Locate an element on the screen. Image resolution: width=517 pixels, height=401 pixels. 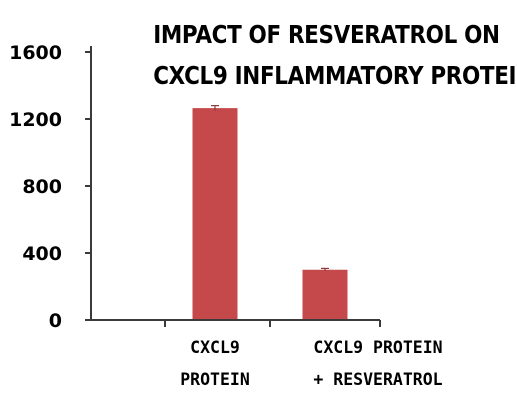
y-tick-label-1: 400 is located at coordinates (42, 254).